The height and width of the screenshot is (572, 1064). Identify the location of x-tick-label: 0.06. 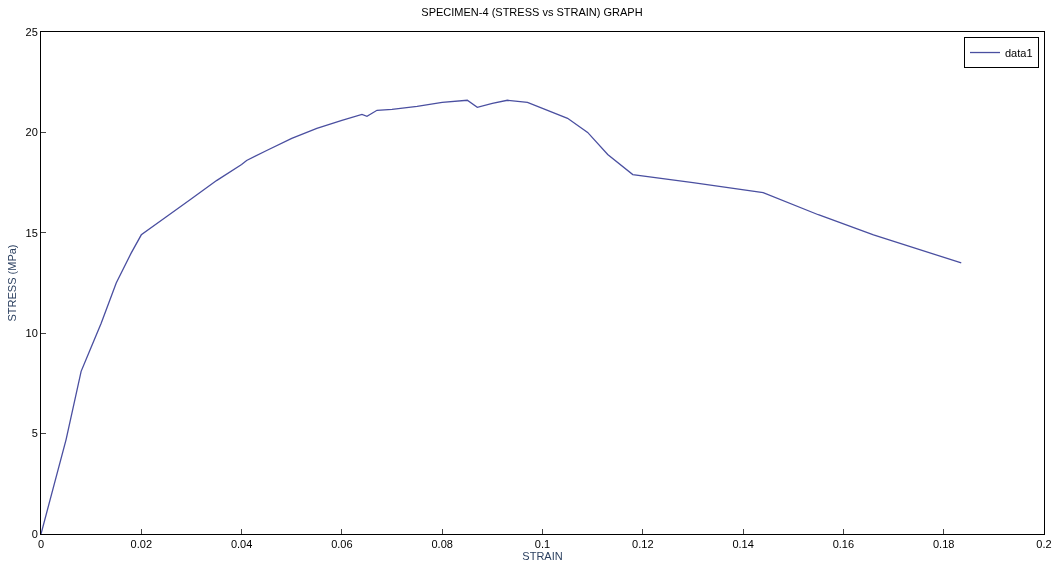
(342, 544).